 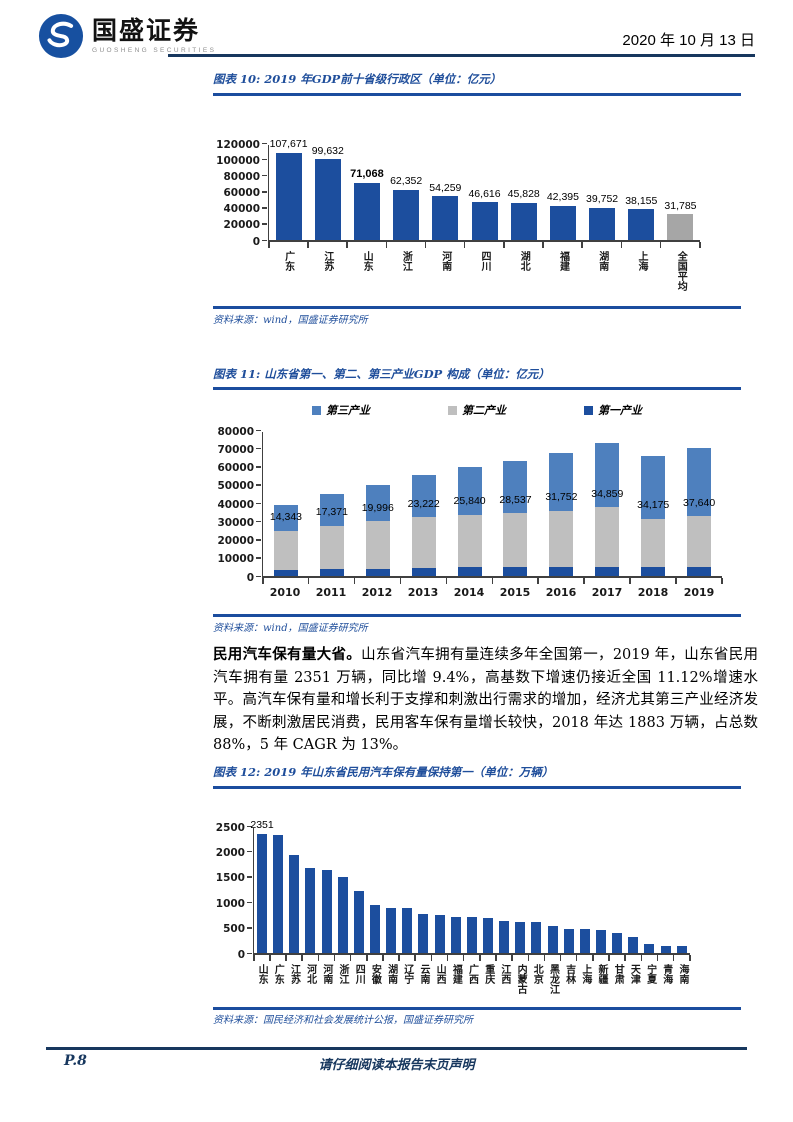 I want to click on fig11-title-rule, so click(x=477, y=388).